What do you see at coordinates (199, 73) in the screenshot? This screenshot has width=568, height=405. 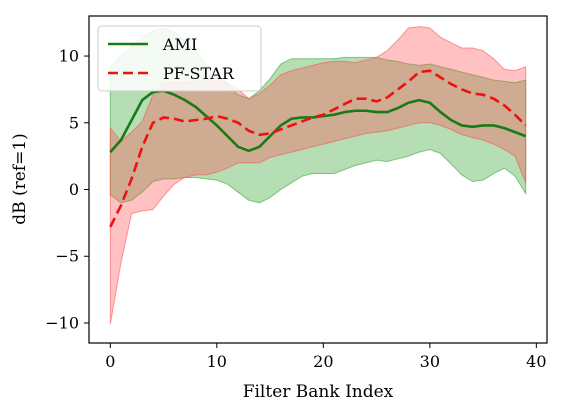 I see `legend-label: PF-STAR` at bounding box center [199, 73].